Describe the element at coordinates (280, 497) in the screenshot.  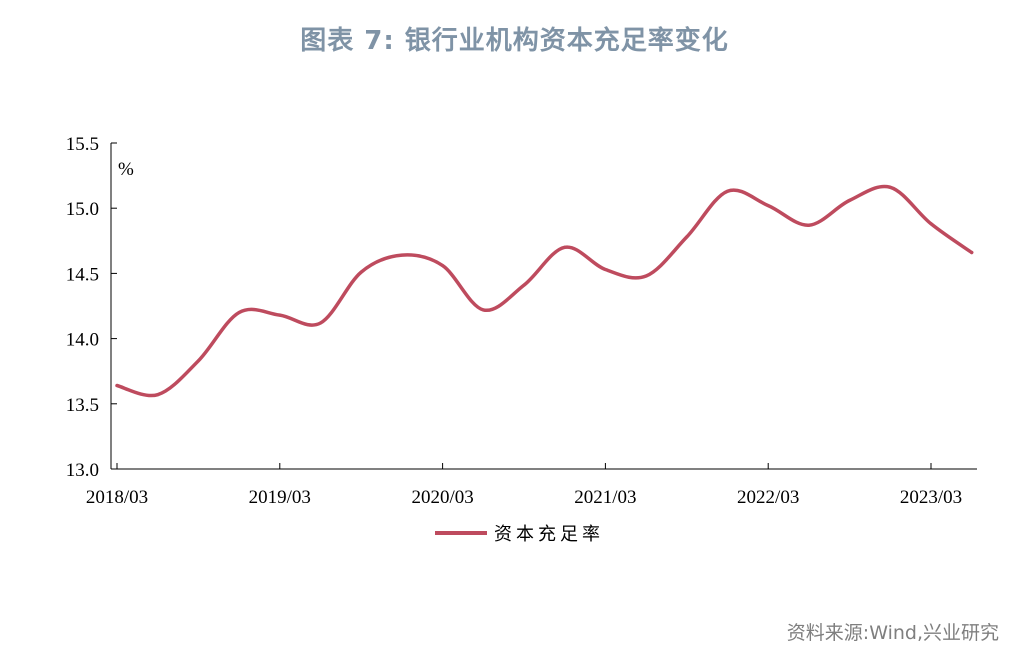
I see `x-tick-label: 2019/03` at that location.